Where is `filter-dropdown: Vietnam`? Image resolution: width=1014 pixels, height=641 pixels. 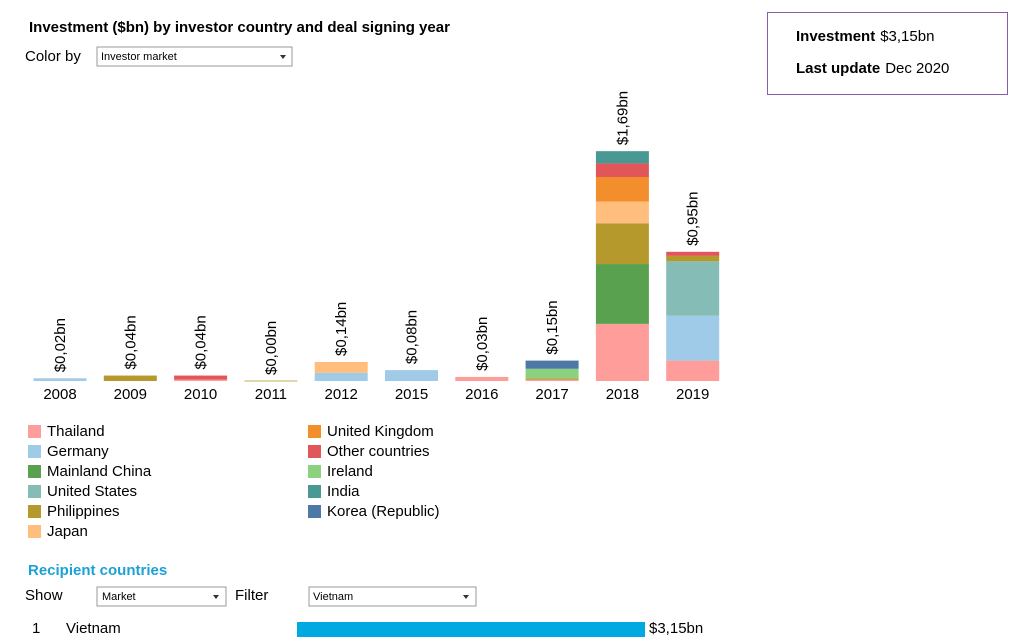 filter-dropdown: Vietnam is located at coordinates (392, 596).